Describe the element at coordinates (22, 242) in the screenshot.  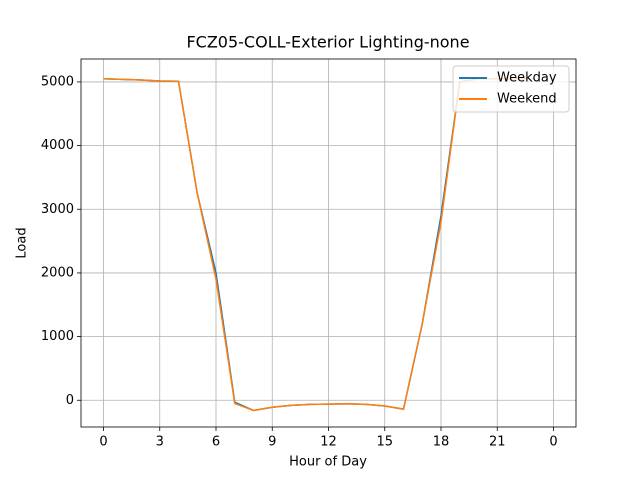
I see `y-axis-label: Load` at that location.